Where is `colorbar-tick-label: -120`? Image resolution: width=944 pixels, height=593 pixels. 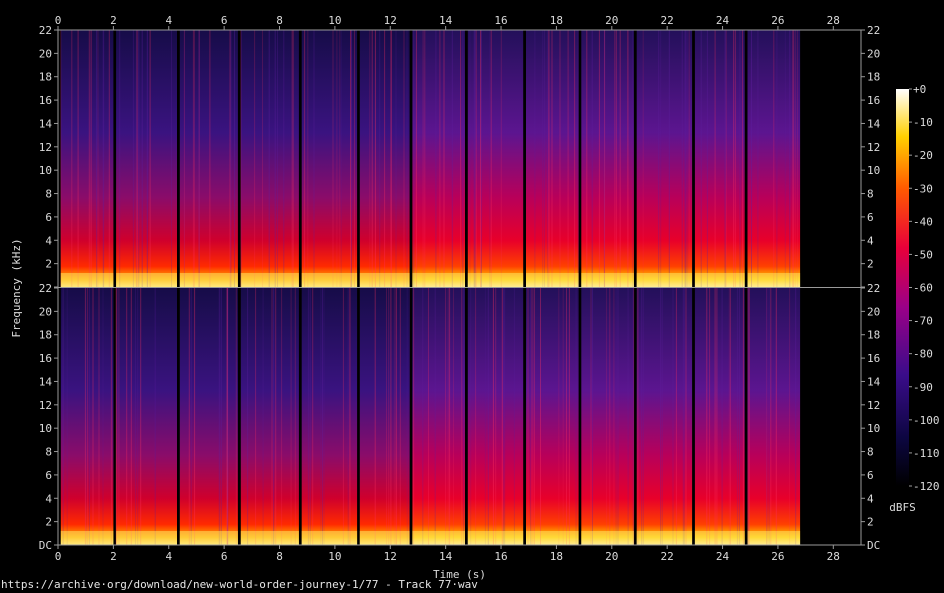 colorbar-tick-label: -120 is located at coordinates (926, 486).